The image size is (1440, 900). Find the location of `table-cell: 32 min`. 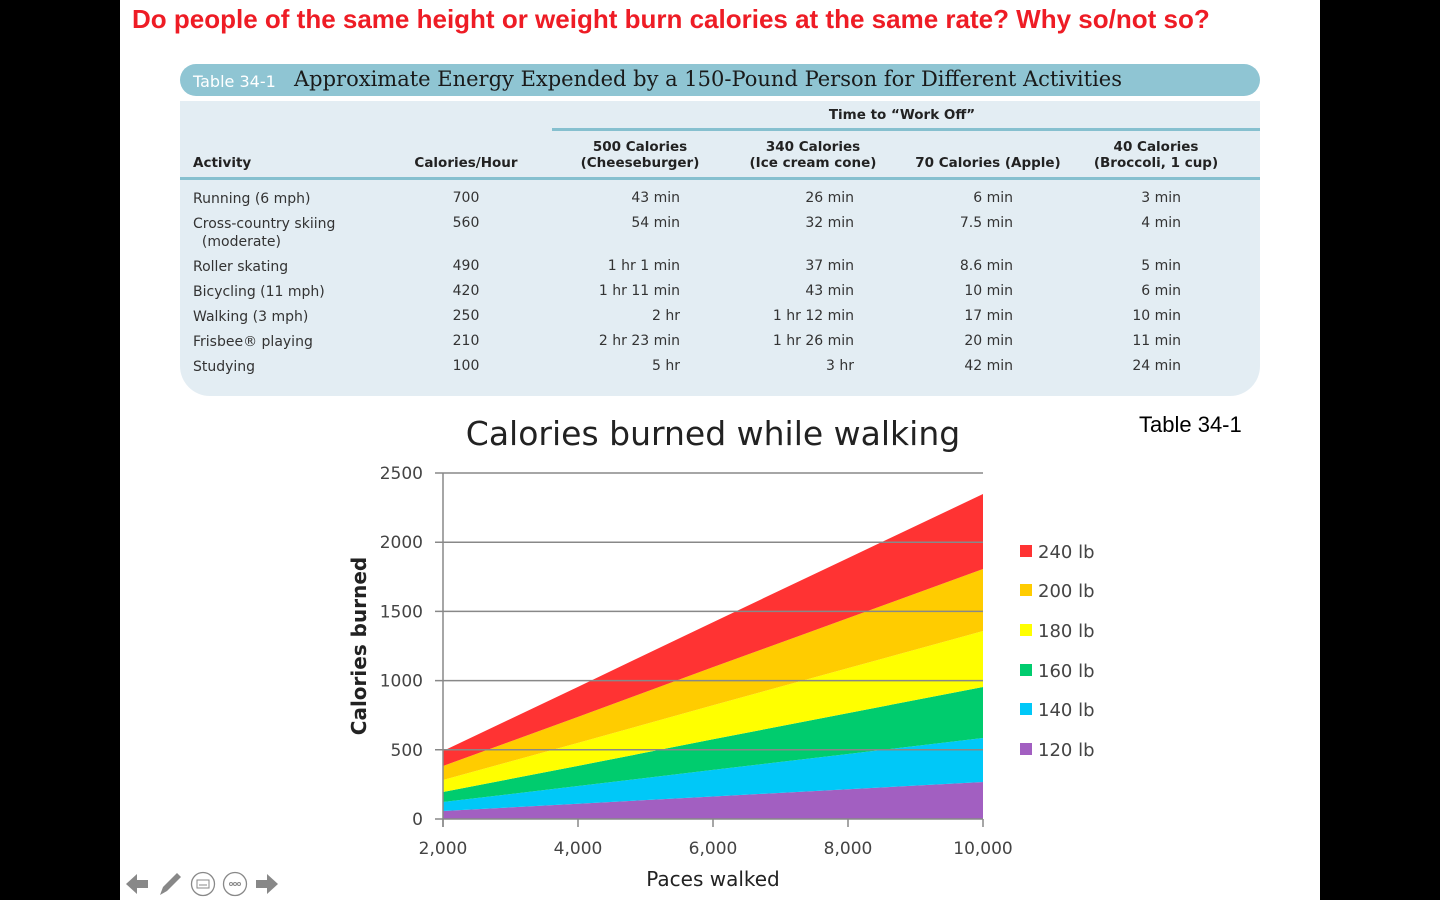

table-cell: 32 min is located at coordinates (829, 223).